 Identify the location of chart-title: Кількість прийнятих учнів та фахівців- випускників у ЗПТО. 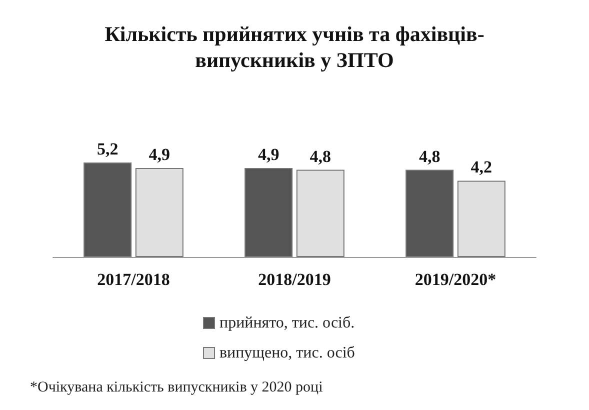
(294, 47).